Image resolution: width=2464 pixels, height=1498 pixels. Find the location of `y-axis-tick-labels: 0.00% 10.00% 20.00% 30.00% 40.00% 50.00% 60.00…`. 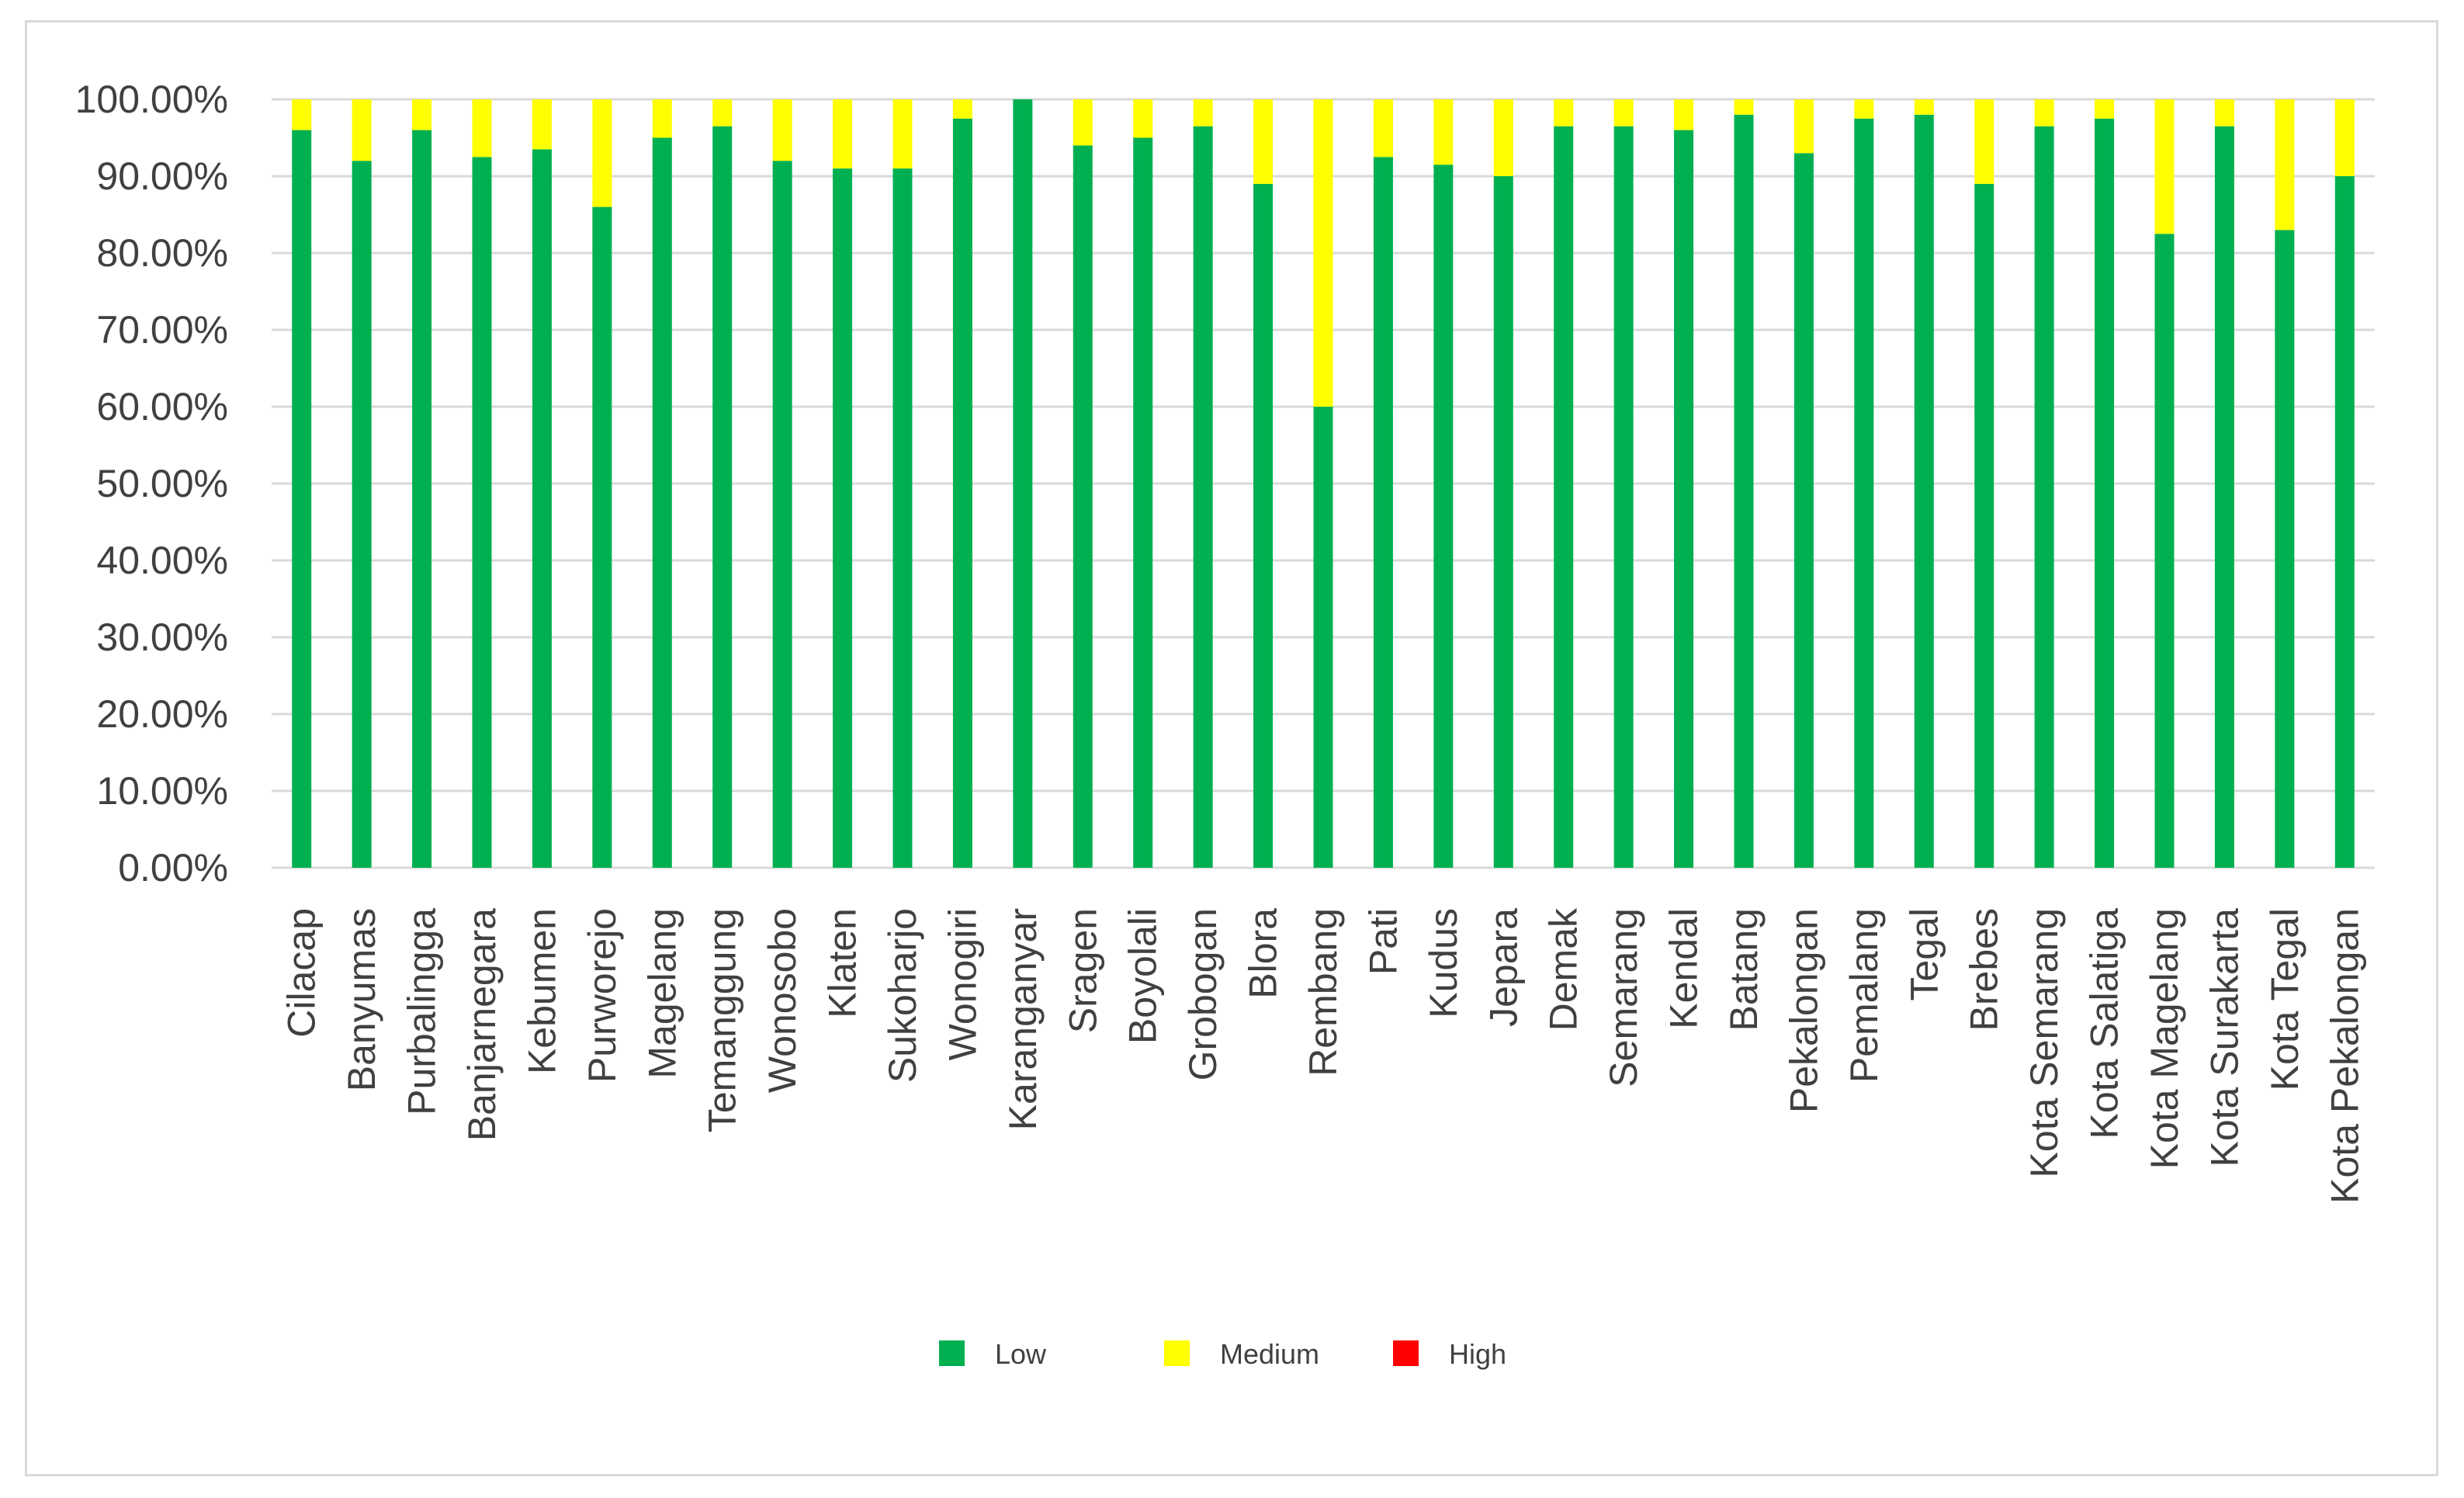

y-axis-tick-labels: 0.00% 10.00% 20.00% 30.00% 40.00% 50.00% 60.00… is located at coordinates (151, 483).